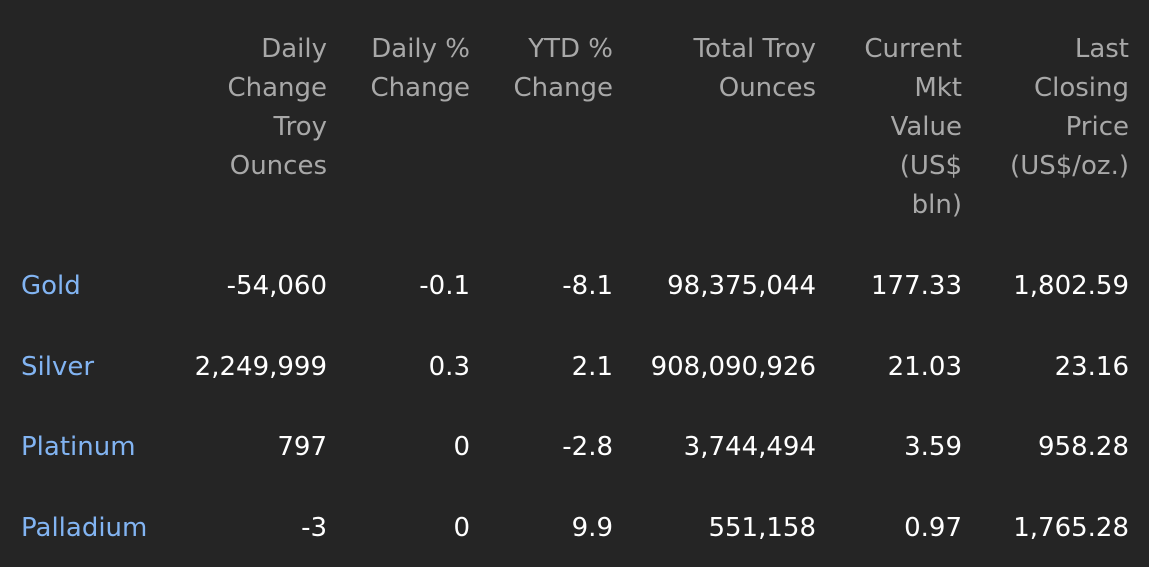 The width and height of the screenshot is (1149, 567). I want to click on ytd-pct-value: -2.8, so click(587, 447).